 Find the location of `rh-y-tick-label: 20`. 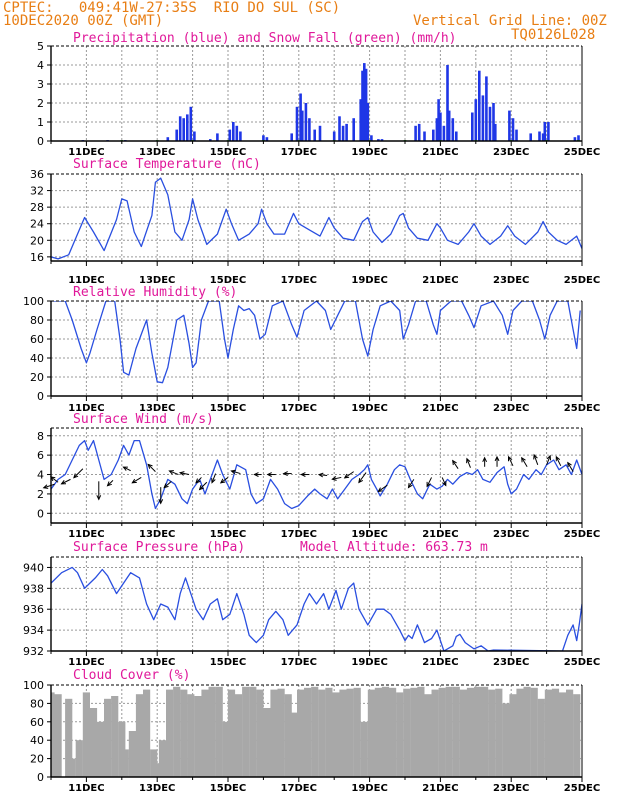

rh-y-tick-label: 20 is located at coordinates (37, 377).